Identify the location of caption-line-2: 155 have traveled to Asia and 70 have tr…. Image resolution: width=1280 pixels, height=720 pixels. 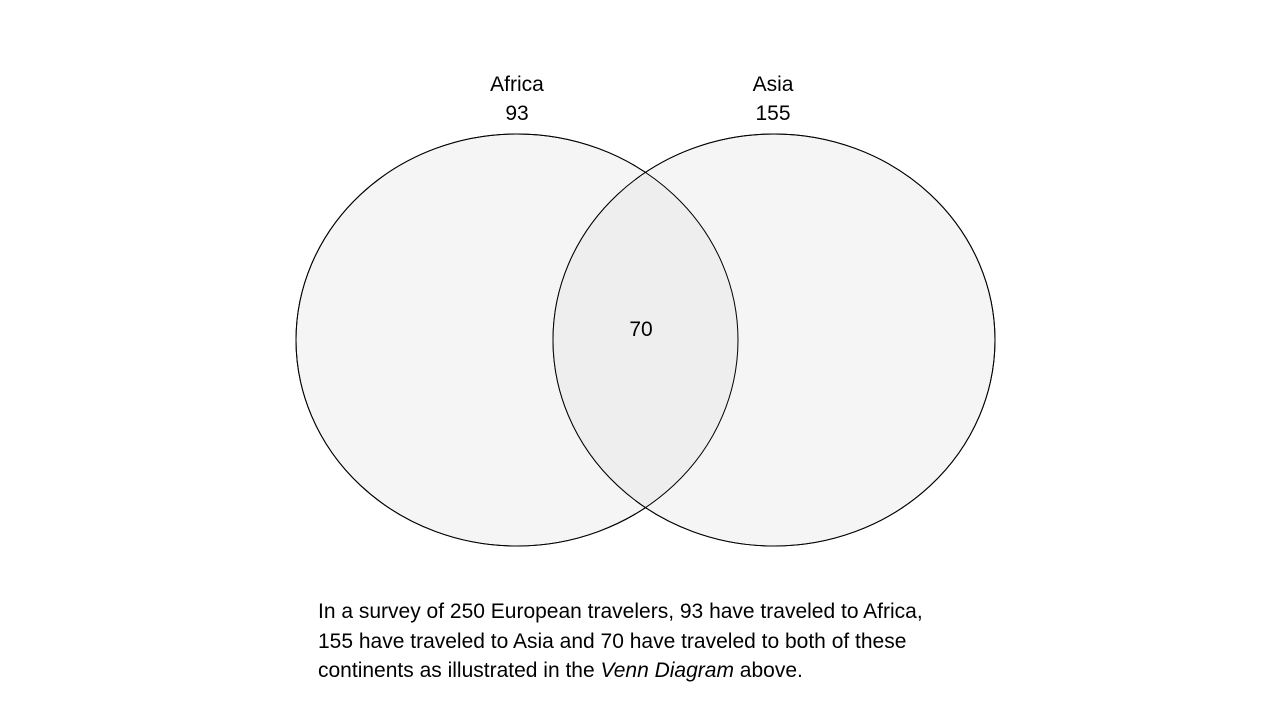
(612, 641).